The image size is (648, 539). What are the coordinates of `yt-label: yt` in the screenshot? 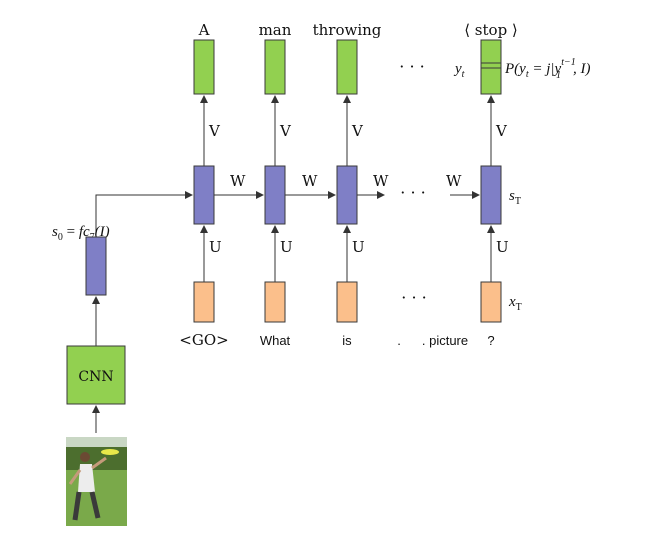 It's located at (459, 70).